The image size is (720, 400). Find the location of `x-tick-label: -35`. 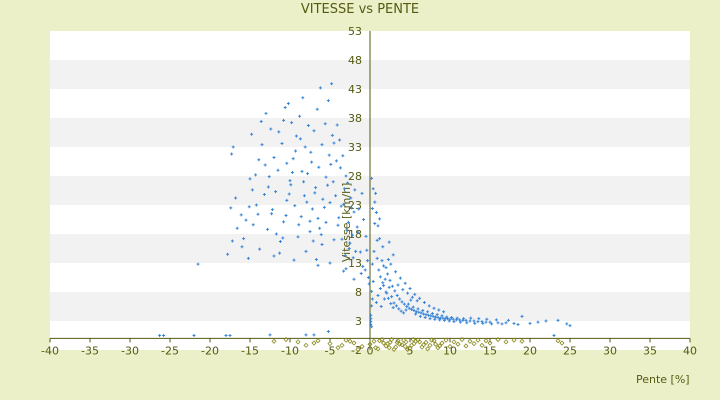

x-tick-label: -35 is located at coordinates (90, 350).